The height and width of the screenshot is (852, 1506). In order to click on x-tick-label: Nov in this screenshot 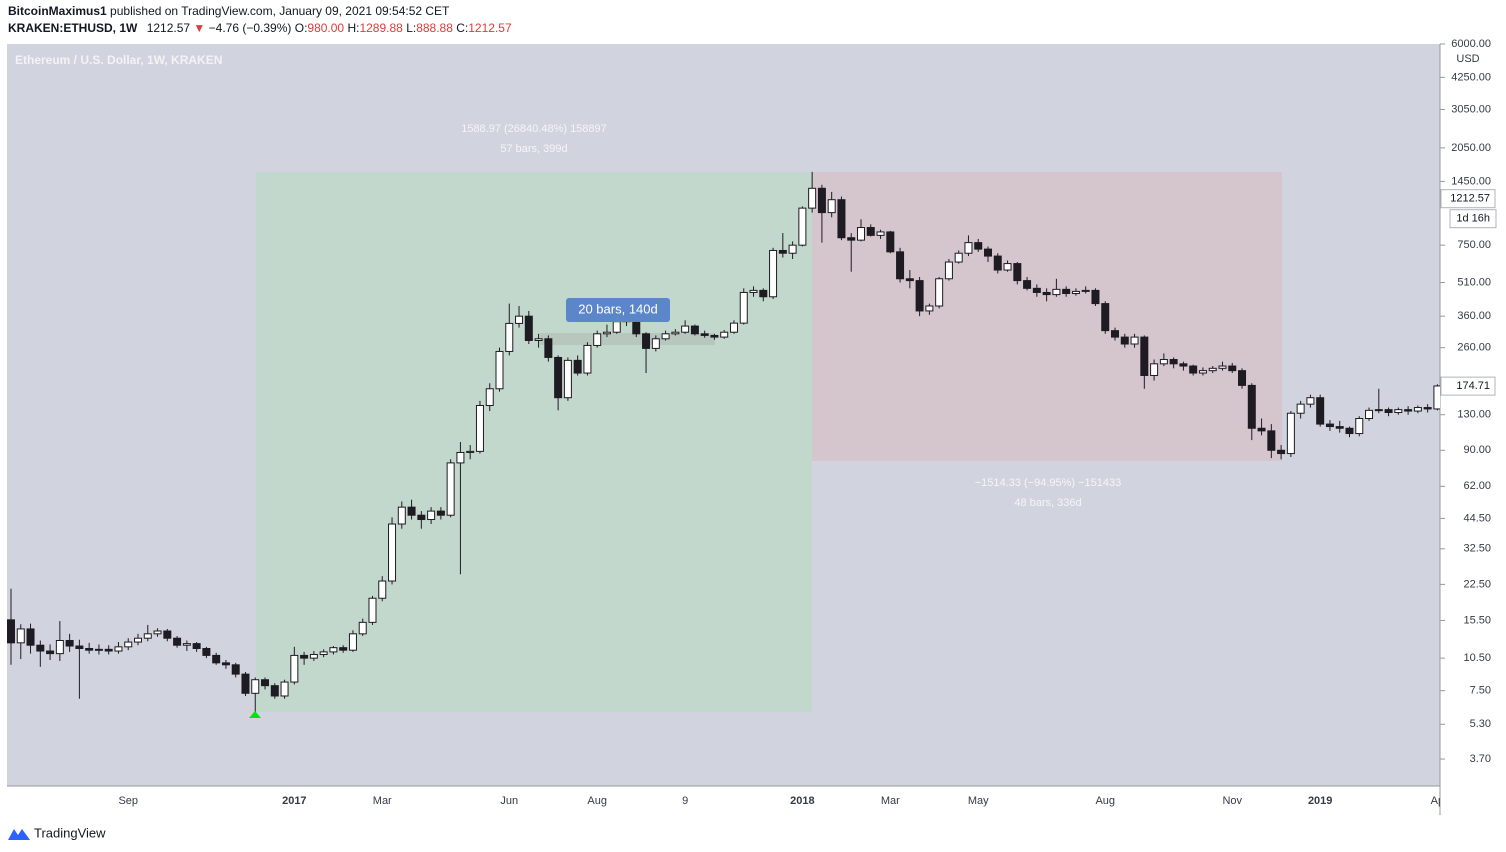, I will do `click(1232, 801)`.